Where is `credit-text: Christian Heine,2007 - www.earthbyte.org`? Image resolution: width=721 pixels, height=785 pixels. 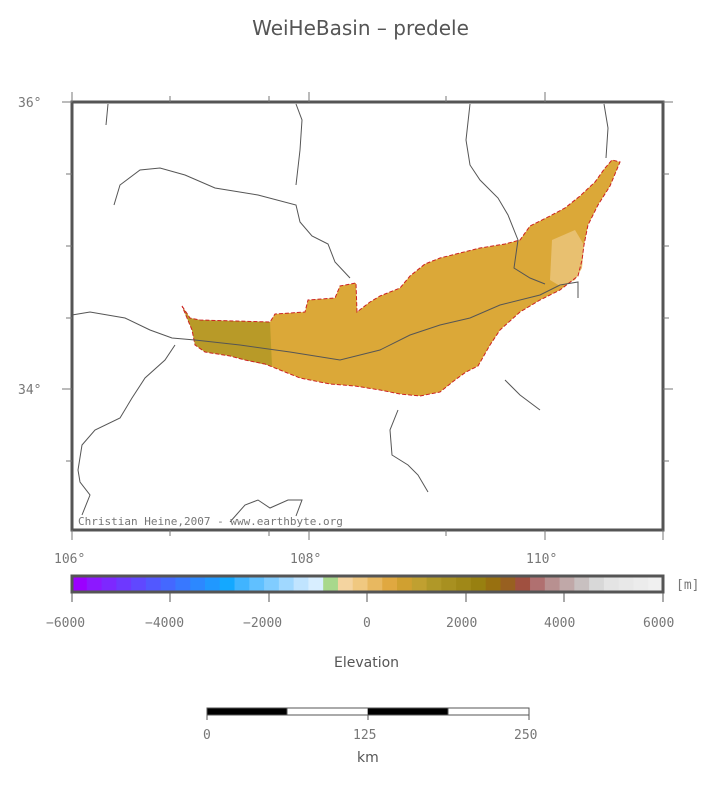 credit-text: Christian Heine,2007 - www.earthbyte.org is located at coordinates (210, 521).